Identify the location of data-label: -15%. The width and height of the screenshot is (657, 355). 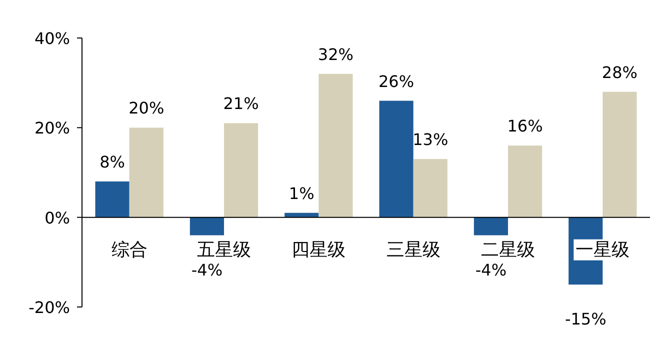
(585, 319).